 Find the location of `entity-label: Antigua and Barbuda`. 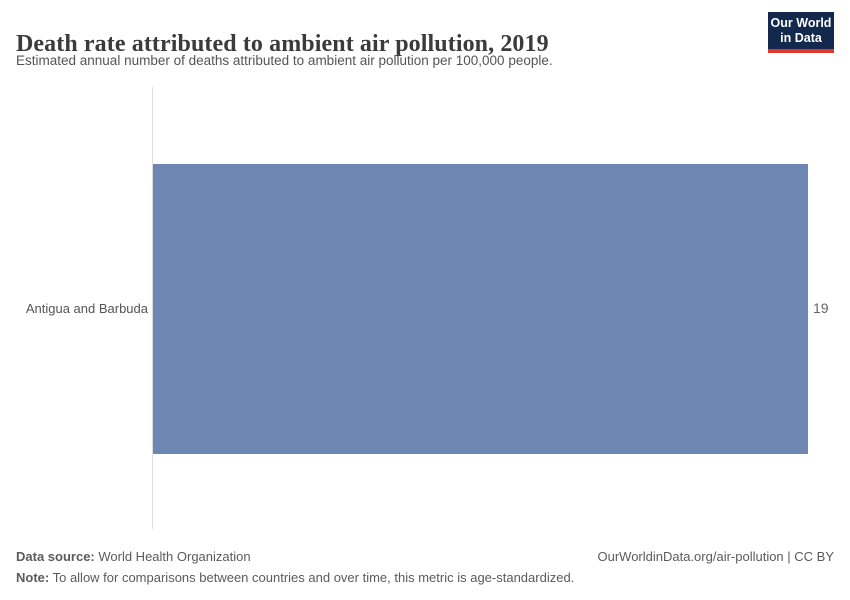

entity-label: Antigua and Barbuda is located at coordinates (86, 308).